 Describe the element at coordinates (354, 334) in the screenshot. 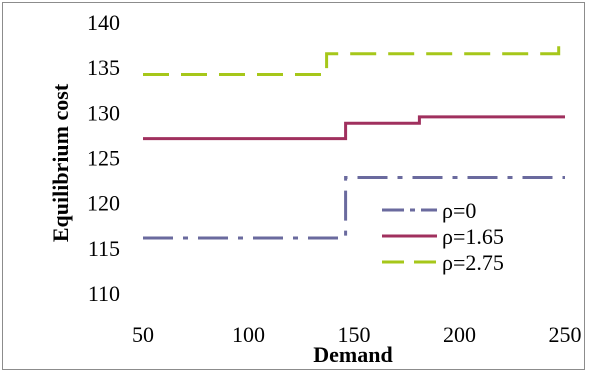

I see `x-tick-label: 150` at that location.